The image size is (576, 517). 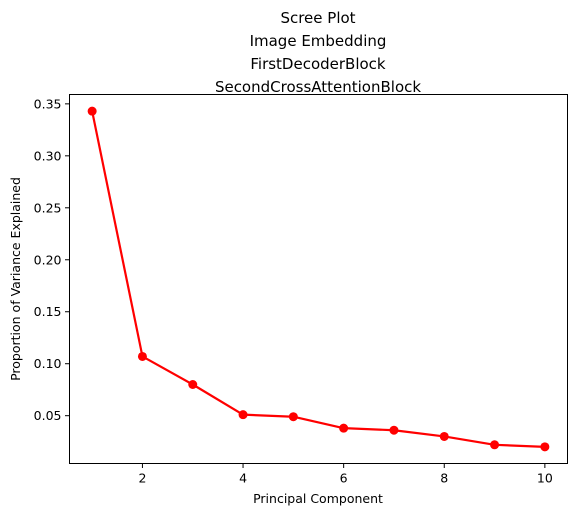 What do you see at coordinates (243, 478) in the screenshot?
I see `x-tick-label: 4` at bounding box center [243, 478].